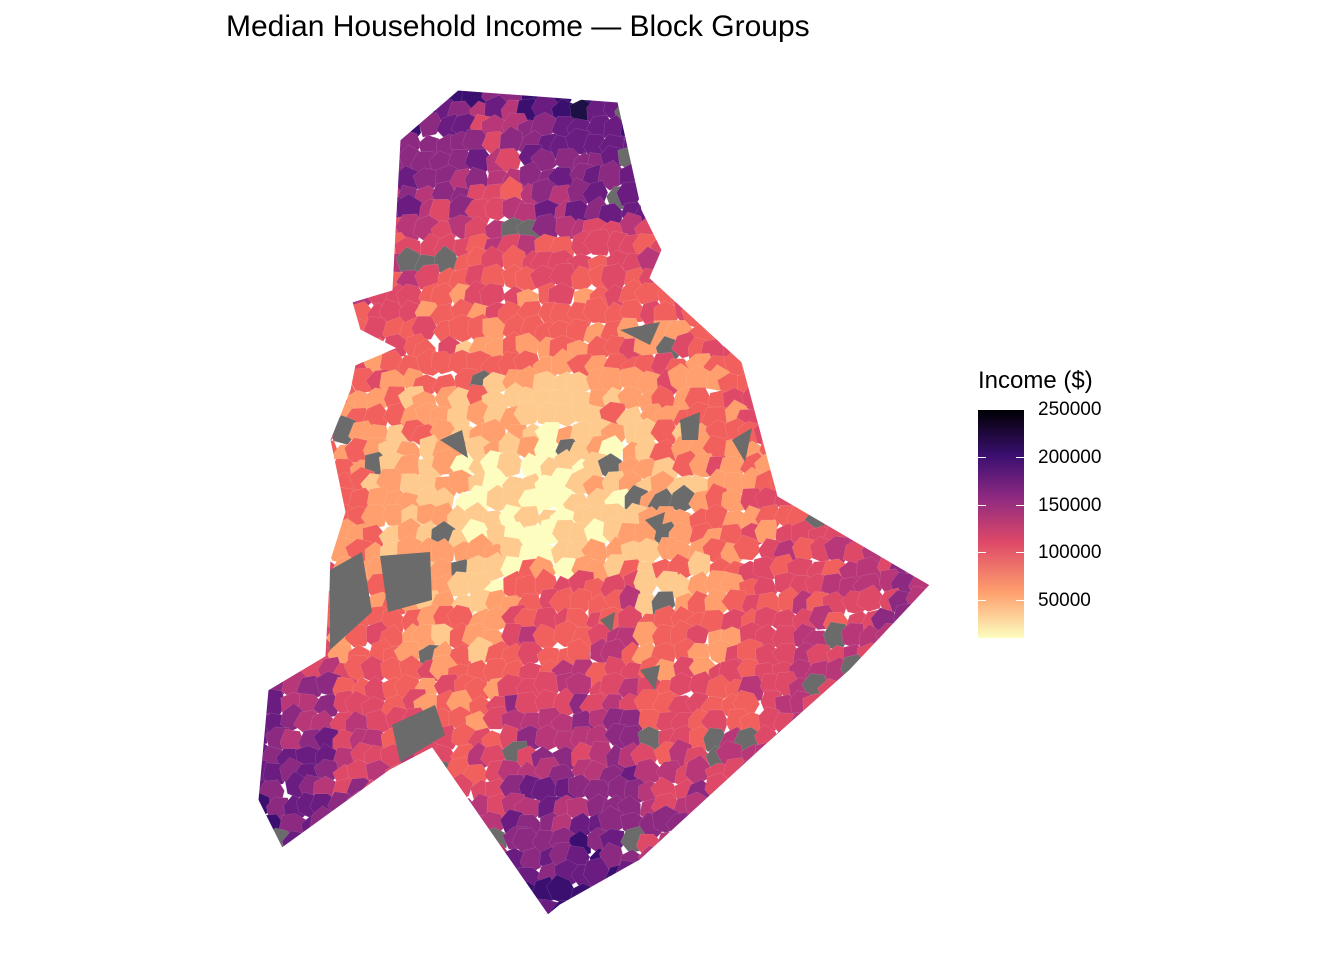  Describe the element at coordinates (1001, 524) in the screenshot. I see `legend-colorbar` at that location.